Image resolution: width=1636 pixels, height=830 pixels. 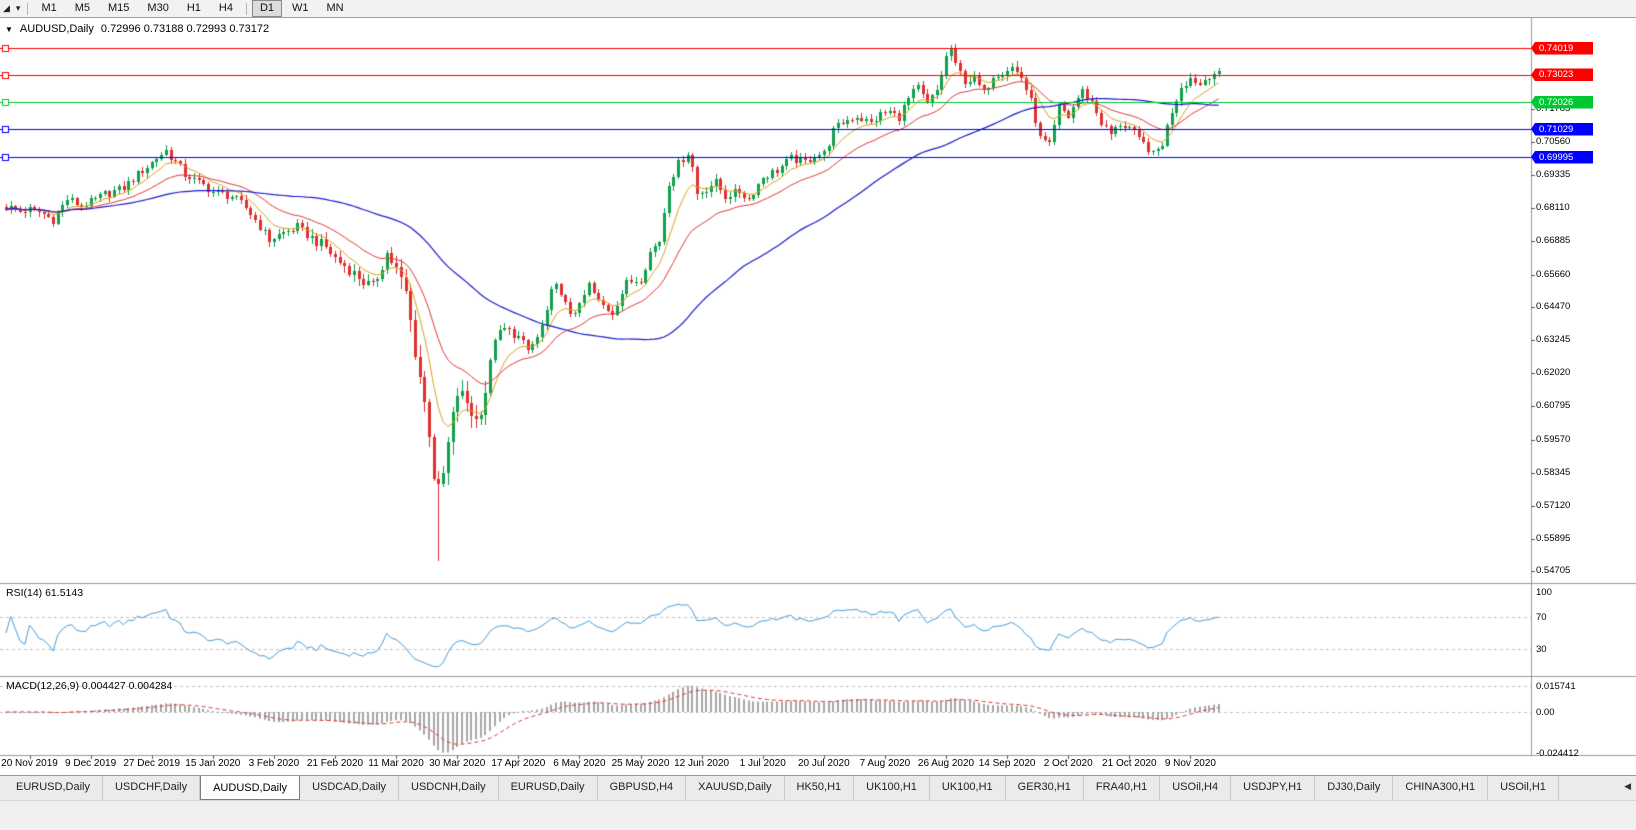 I want to click on symbol-tab-10-uk100-h1: UK100,H1, so click(x=968, y=788).